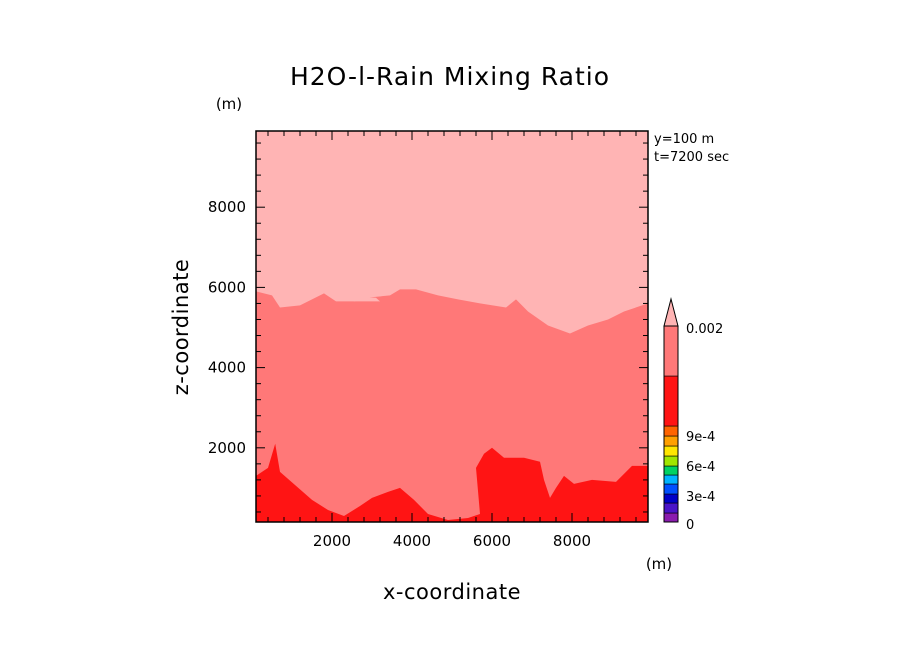 The width and height of the screenshot is (904, 654). What do you see at coordinates (572, 541) in the screenshot?
I see `x-tick-label: 8000` at bounding box center [572, 541].